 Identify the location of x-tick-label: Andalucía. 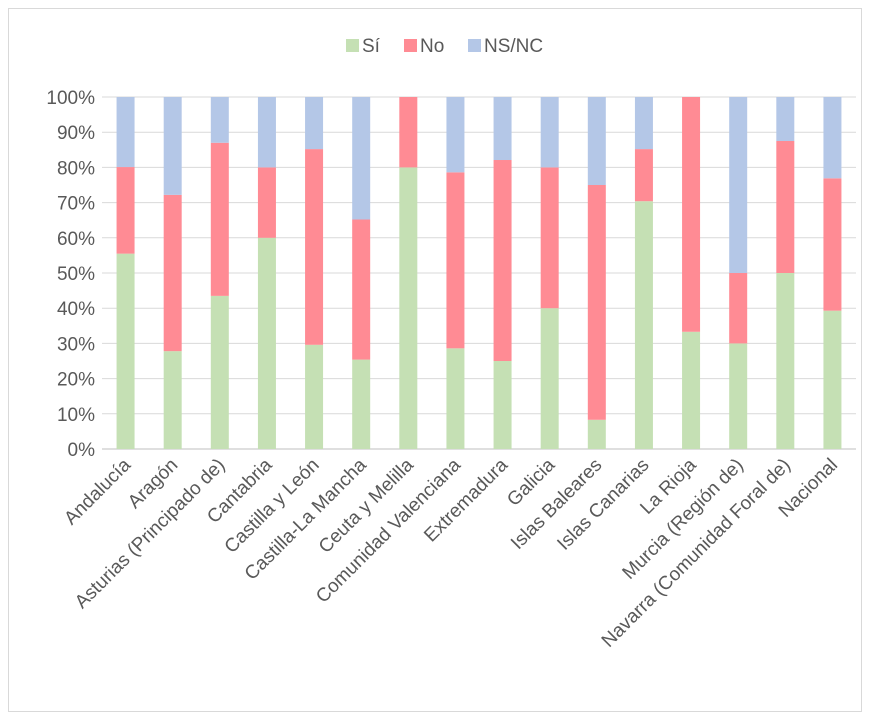
(97, 491).